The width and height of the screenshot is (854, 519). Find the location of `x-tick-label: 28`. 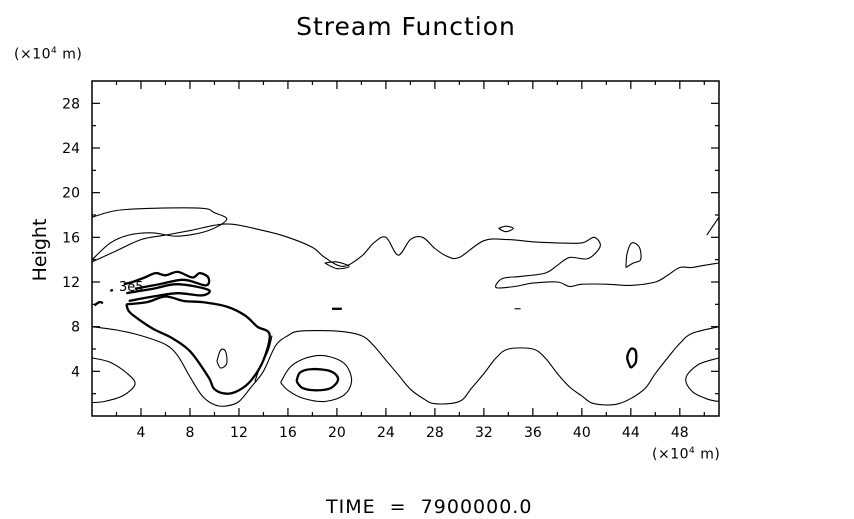

x-tick-label: 28 is located at coordinates (435, 433).